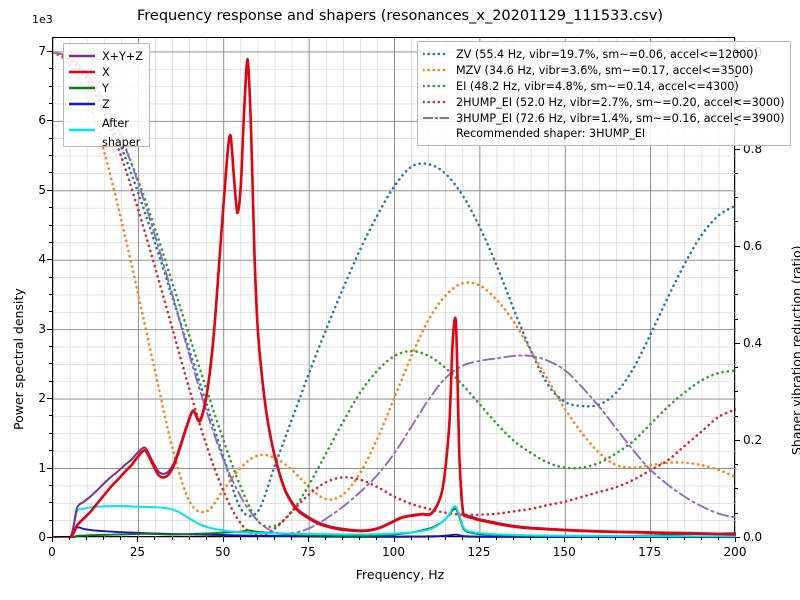 This screenshot has height=600, width=800. What do you see at coordinates (106, 130) in the screenshot?
I see `legend-item-after: After shaper` at bounding box center [106, 130].